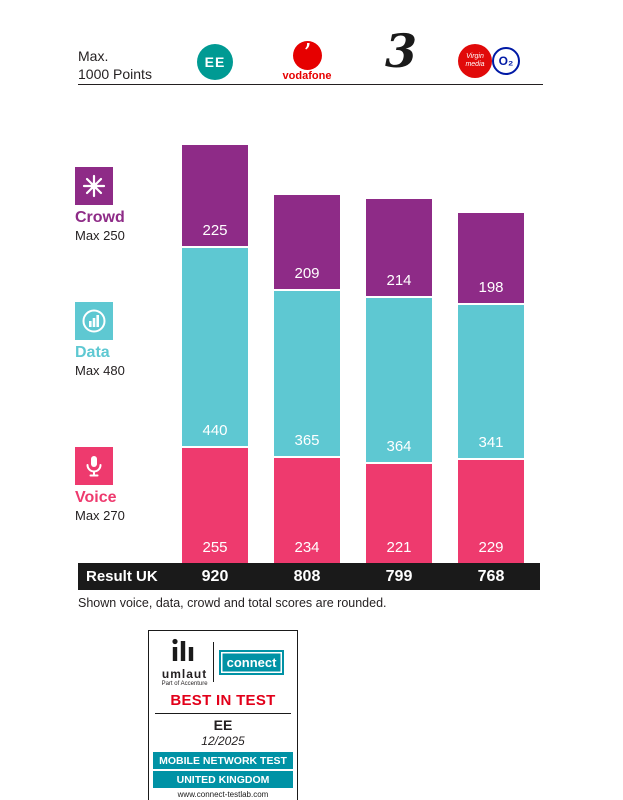 This screenshot has width=623, height=800. What do you see at coordinates (100, 235) in the screenshot?
I see `legend-crowd-max: Max 250` at bounding box center [100, 235].